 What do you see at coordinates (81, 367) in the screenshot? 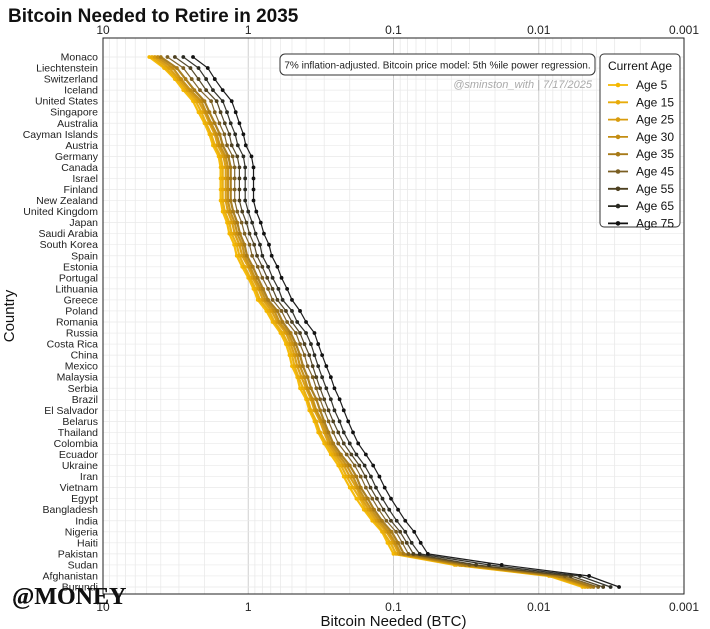
I see `y-tick-label: Mexico` at bounding box center [81, 367].